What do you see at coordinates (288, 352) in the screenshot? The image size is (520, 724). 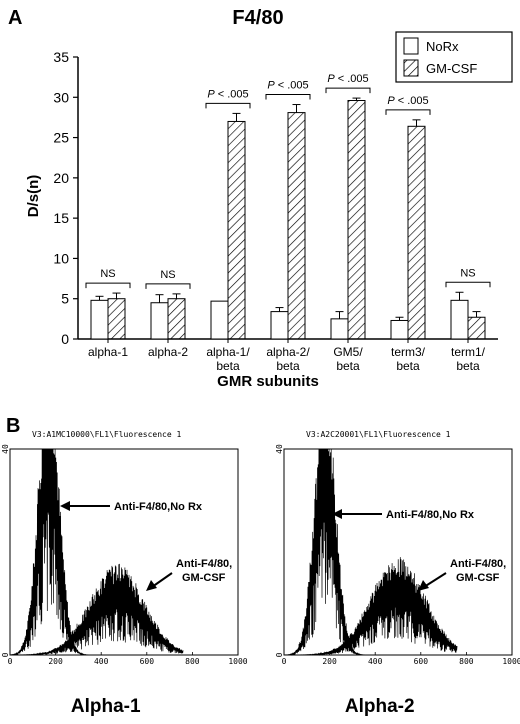 I see `category-label: alpha-2/` at bounding box center [288, 352].